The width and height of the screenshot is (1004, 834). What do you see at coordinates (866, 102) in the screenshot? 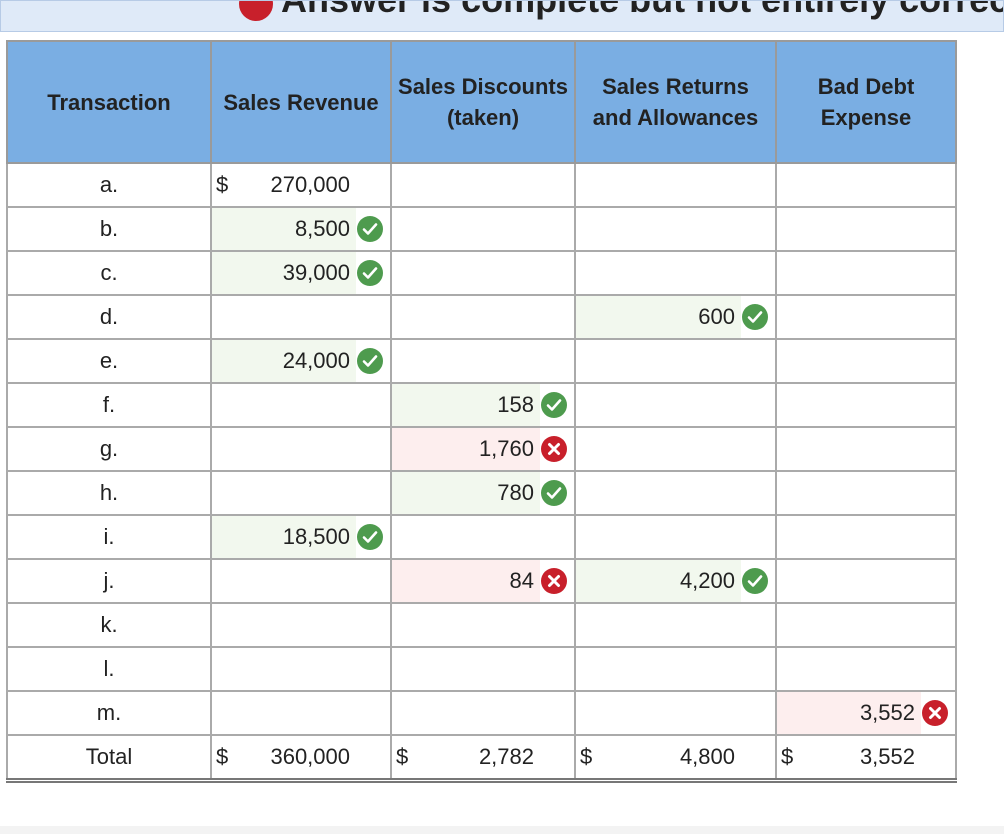
I see `column-header: Bad Debt Expense` at bounding box center [866, 102].